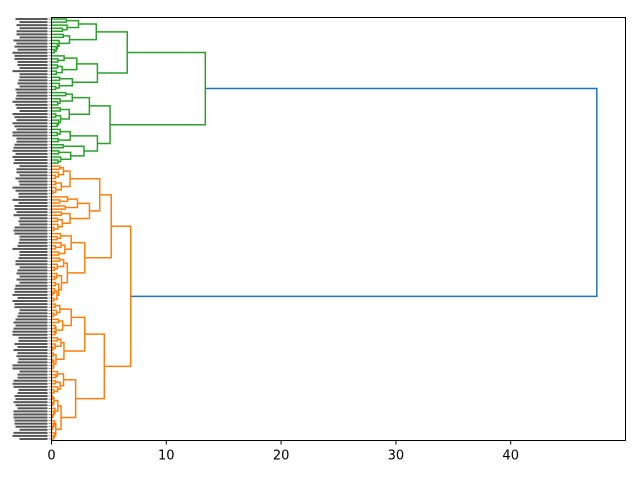  What do you see at coordinates (118, 296) in the screenshot?
I see `cluster-2-top-link` at bounding box center [118, 296].